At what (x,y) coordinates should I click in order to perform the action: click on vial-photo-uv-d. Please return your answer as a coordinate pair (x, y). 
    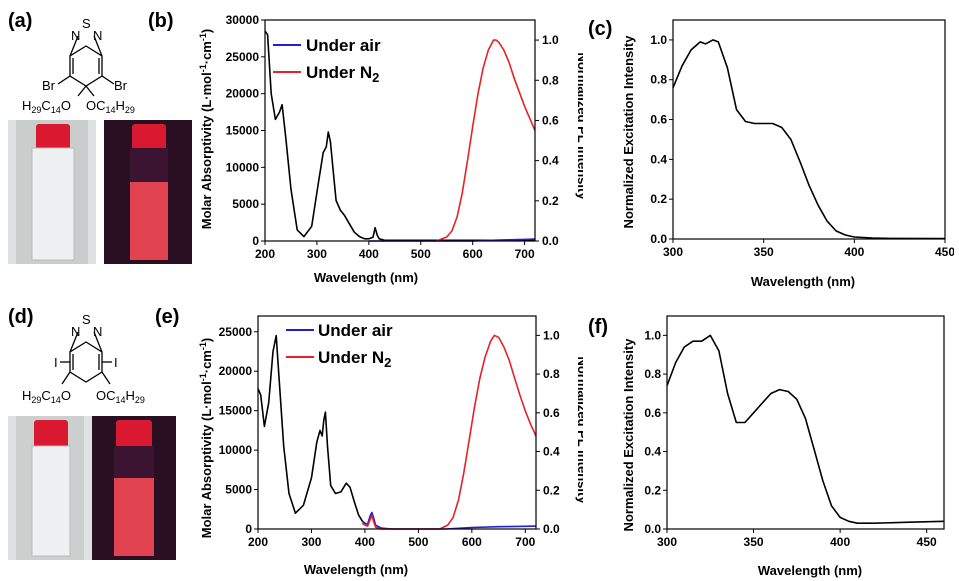
    Looking at the image, I should click on (134, 488).